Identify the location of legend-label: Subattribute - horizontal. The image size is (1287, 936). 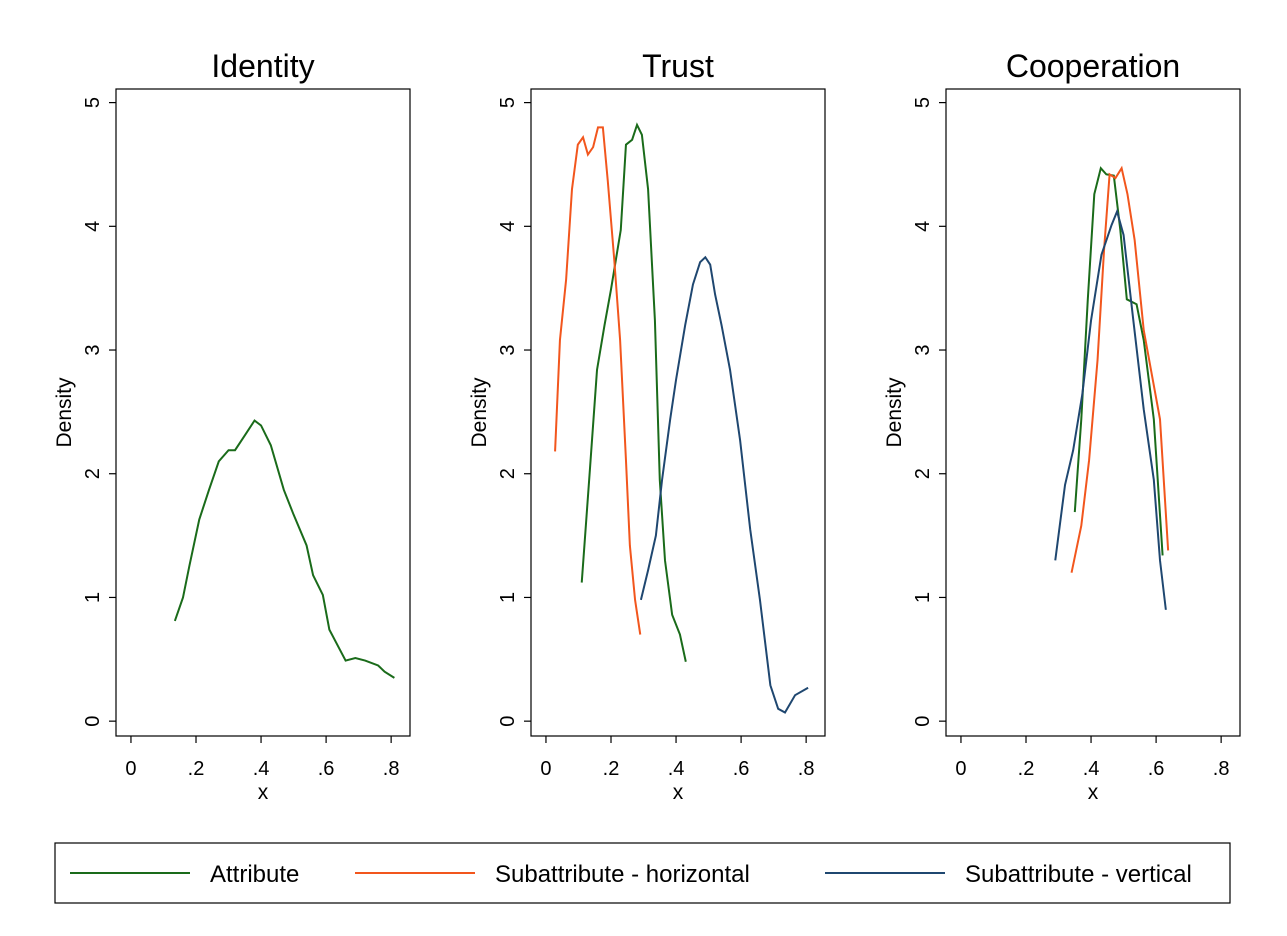
(622, 874).